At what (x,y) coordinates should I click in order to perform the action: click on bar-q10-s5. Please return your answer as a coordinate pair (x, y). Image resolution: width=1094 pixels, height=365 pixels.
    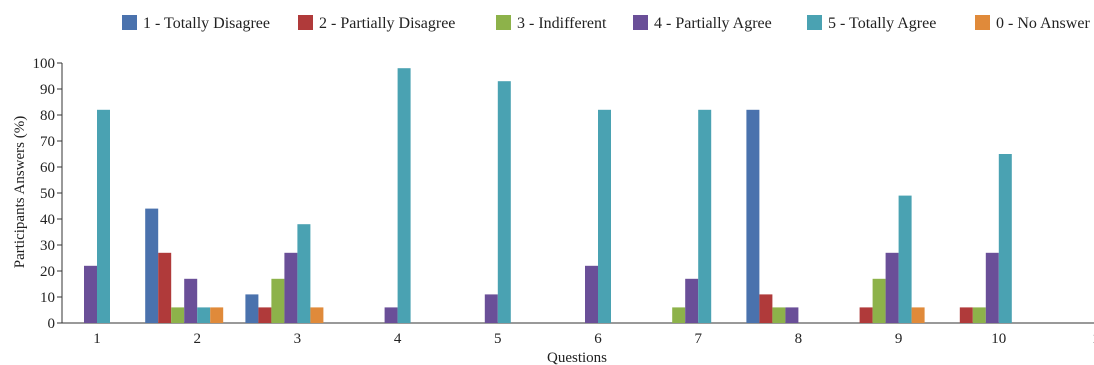
    Looking at the image, I should click on (1005, 238).